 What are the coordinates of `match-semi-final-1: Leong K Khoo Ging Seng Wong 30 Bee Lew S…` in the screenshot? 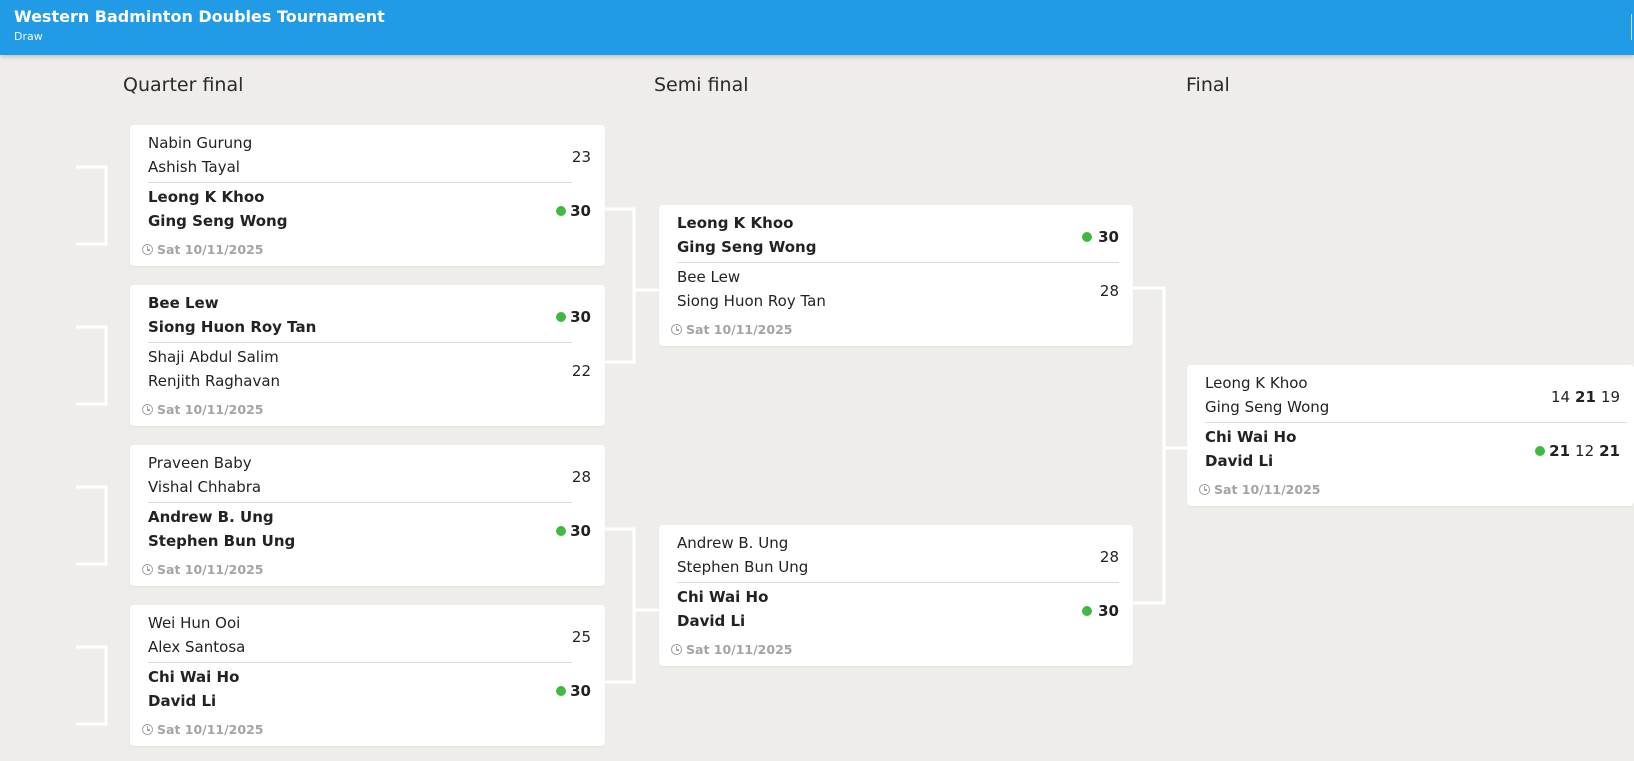 It's located at (896, 275).